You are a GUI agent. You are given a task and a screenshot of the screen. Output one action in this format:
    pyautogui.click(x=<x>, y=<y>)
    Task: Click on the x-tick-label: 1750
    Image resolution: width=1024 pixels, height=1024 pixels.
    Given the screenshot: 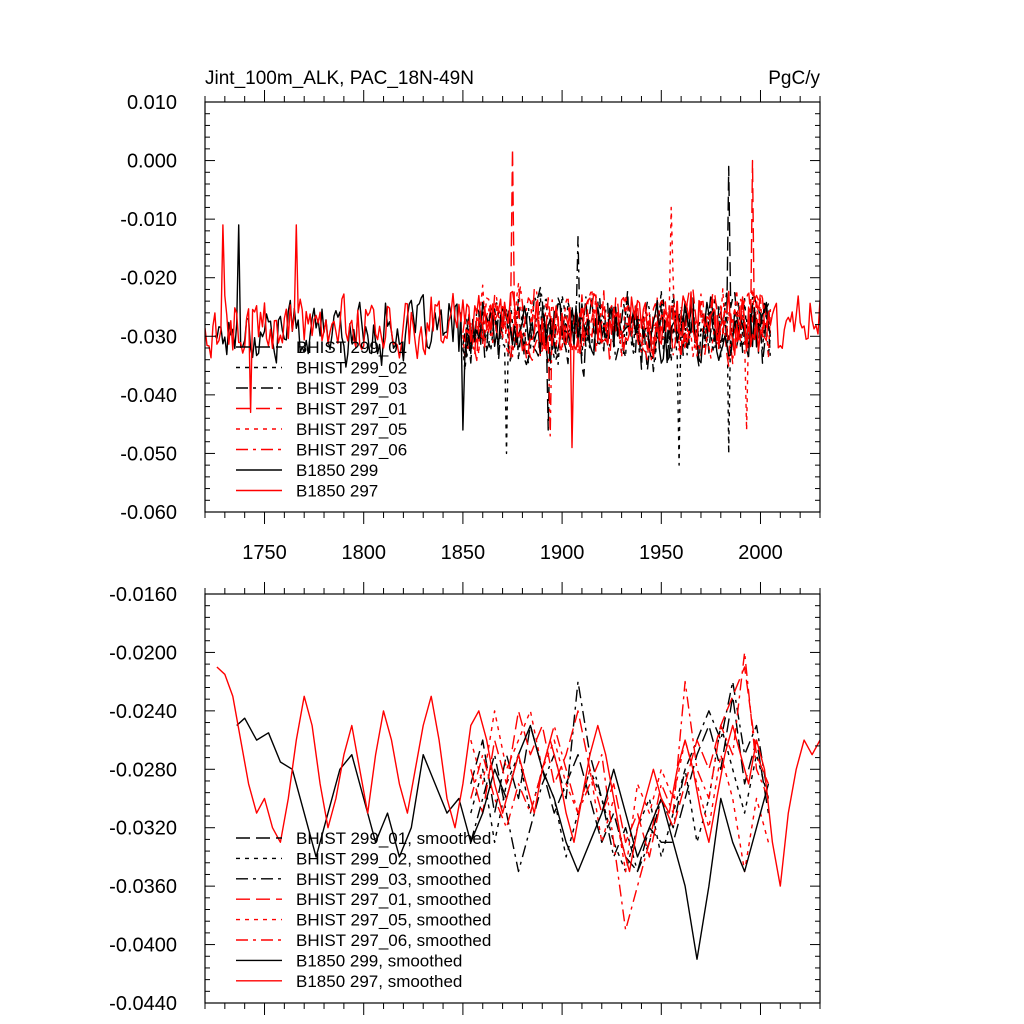 What is the action you would take?
    pyautogui.click(x=264, y=553)
    